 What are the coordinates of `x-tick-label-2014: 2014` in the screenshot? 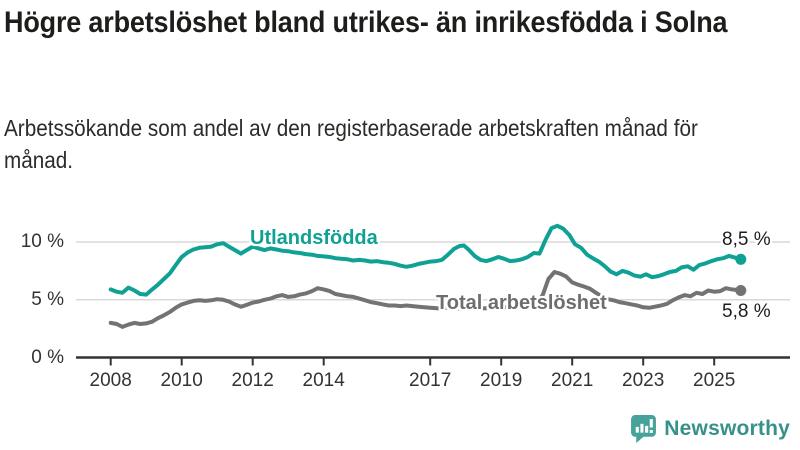 It's located at (323, 380).